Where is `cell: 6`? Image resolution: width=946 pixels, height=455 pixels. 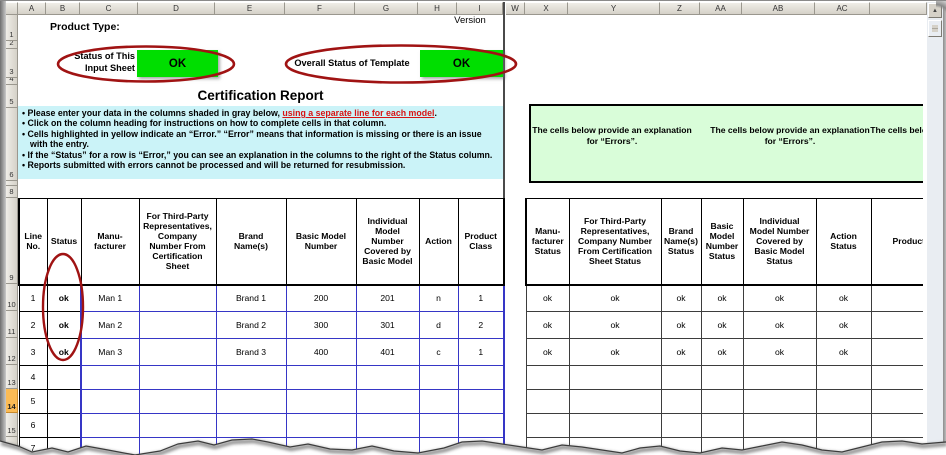 cell: 6 is located at coordinates (33, 425).